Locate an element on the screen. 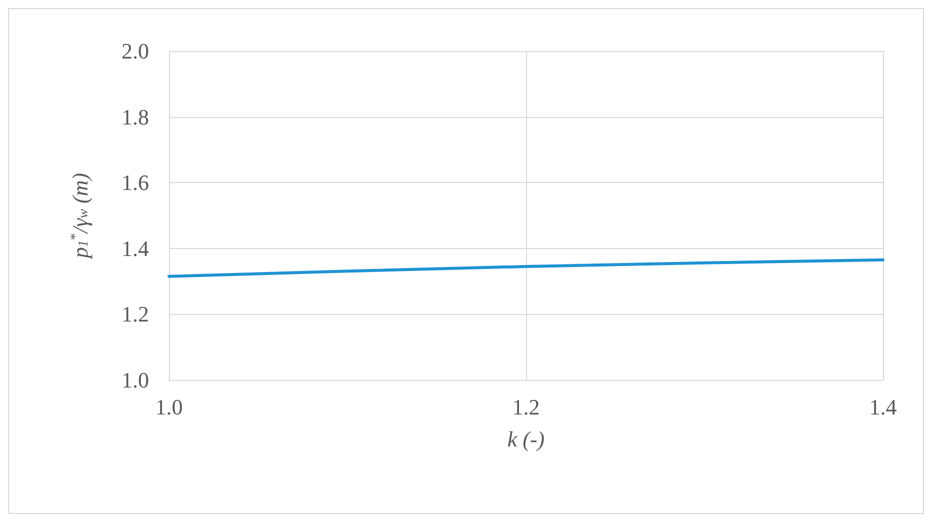 This screenshot has height=522, width=932. y-tick-label: 1.4 is located at coordinates (135, 248).